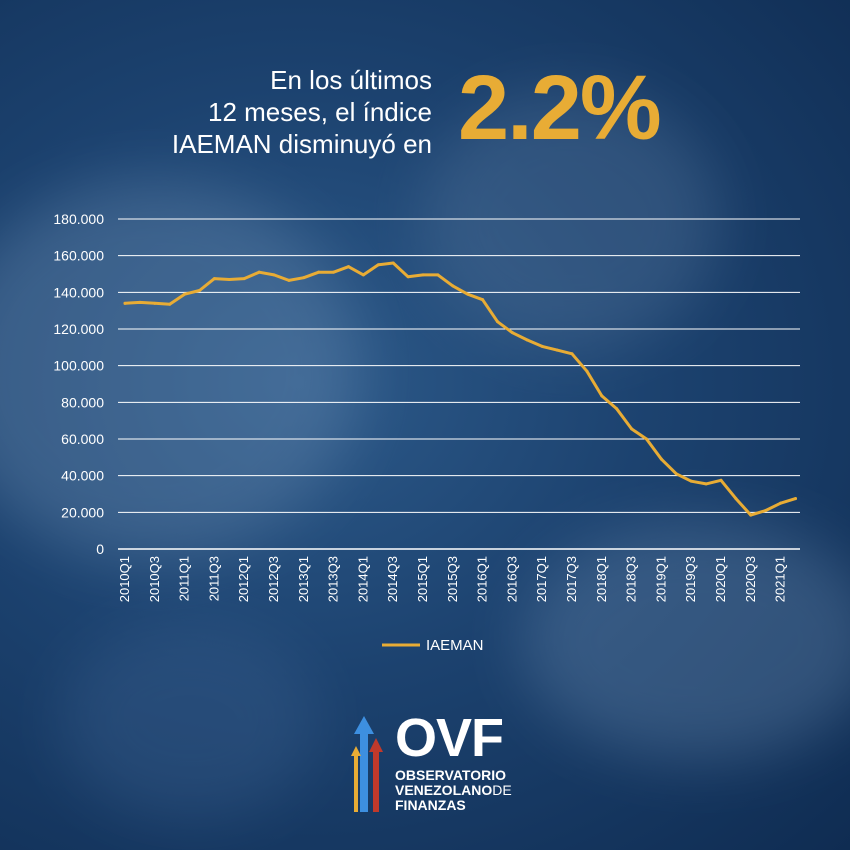 The image size is (850, 850). Describe the element at coordinates (690, 579) in the screenshot. I see `x-tick-label: 2019Q3` at that location.